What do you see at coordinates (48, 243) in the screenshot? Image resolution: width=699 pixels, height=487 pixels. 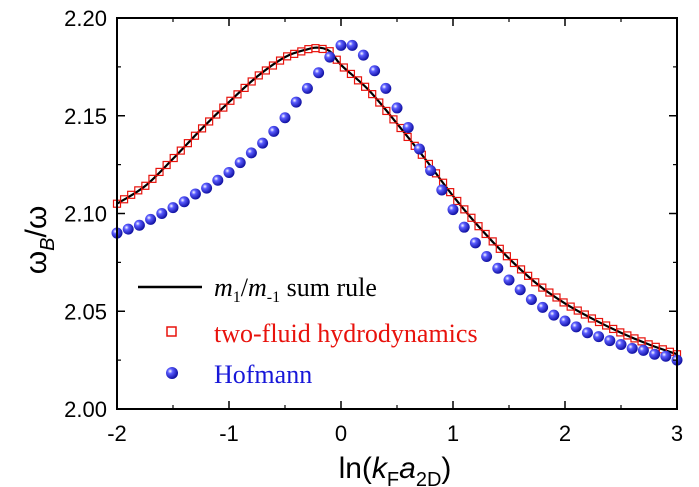 I see `y-axis-title-sub: B` at bounding box center [48, 243].